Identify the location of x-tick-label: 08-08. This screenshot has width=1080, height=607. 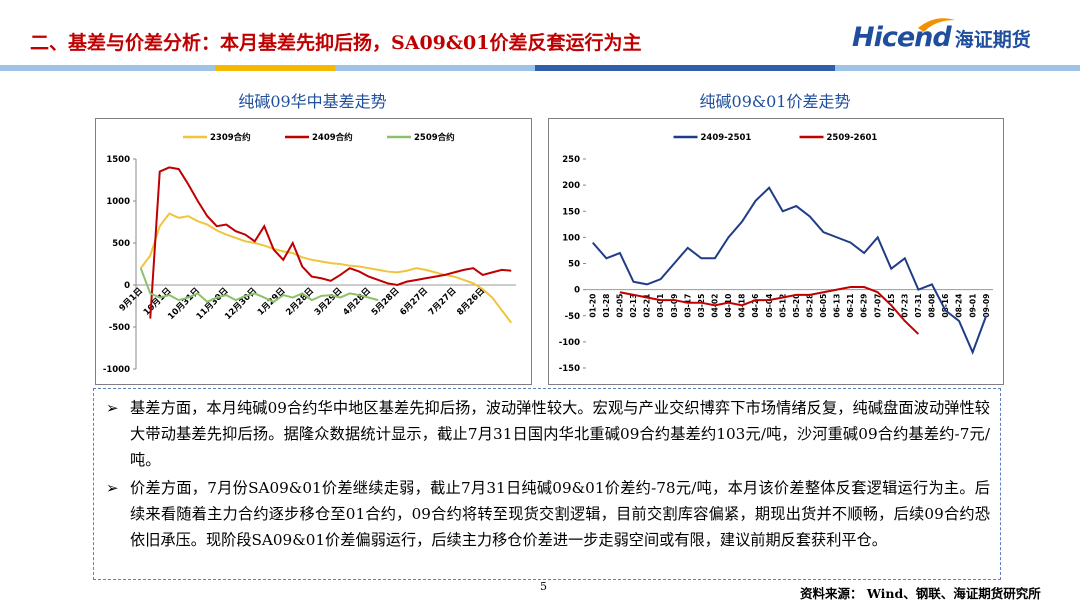
(932, 306).